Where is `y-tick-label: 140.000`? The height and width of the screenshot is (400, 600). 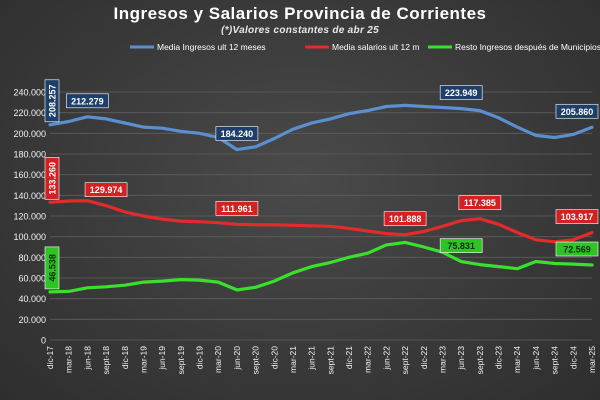 y-tick-label: 140.000 is located at coordinates (29, 196).